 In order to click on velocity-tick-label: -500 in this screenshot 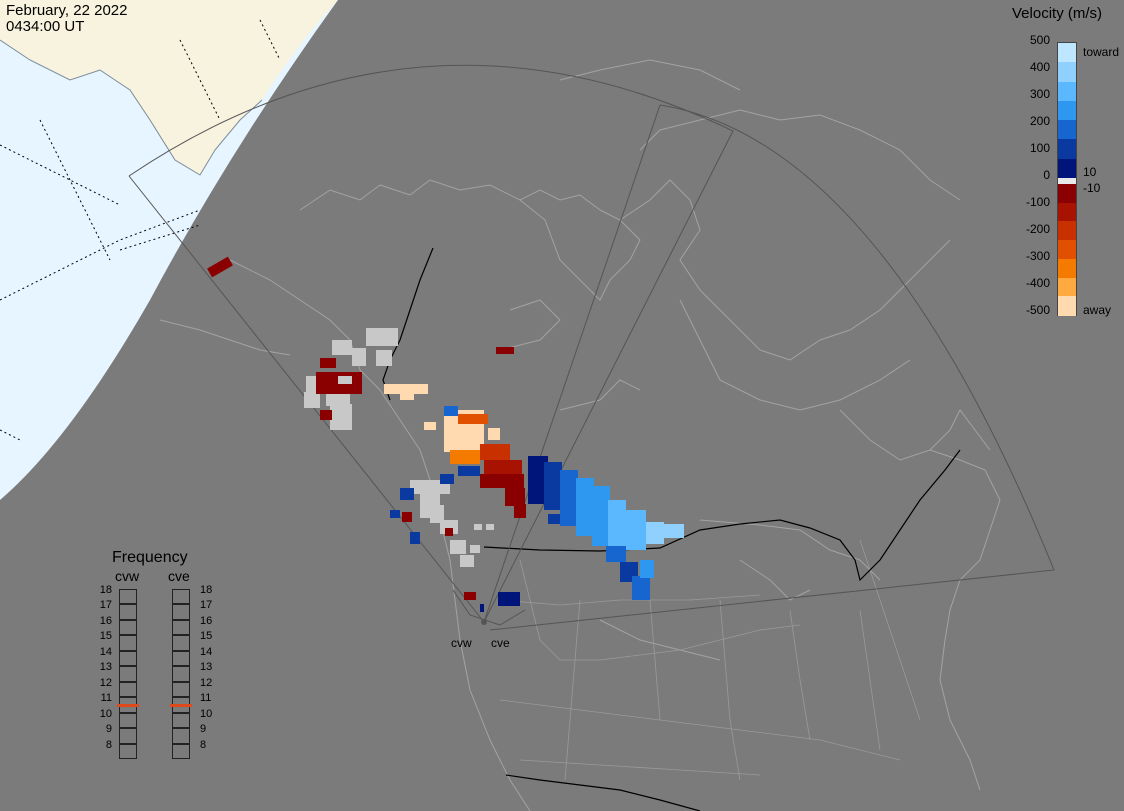, I will do `click(1037, 310)`.